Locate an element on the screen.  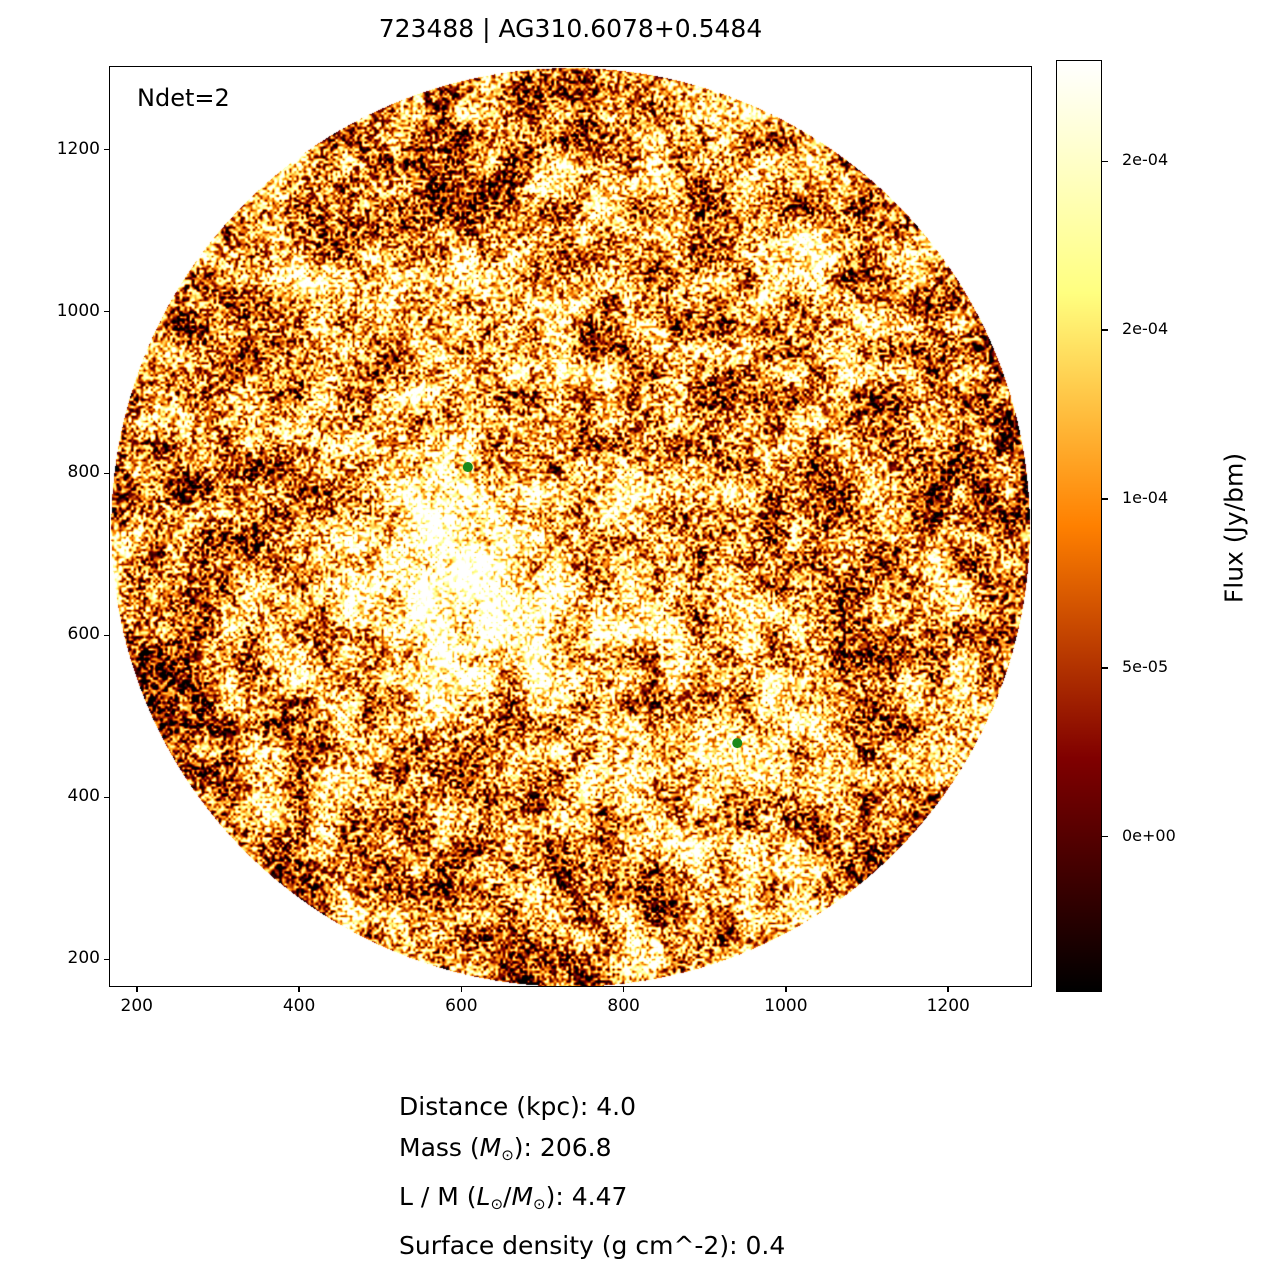
x-tick-label: 600 is located at coordinates (461, 1006).